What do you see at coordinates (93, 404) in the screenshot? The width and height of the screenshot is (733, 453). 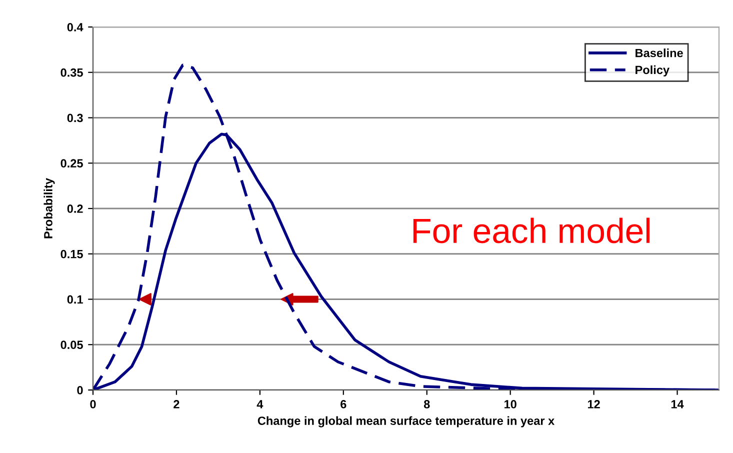 I see `x-tick-label: 0` at bounding box center [93, 404].